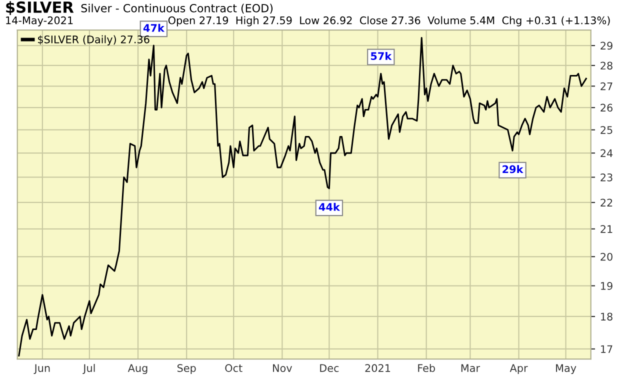 The image size is (620, 376). I want to click on chart-subtitle: Silver - Continuous Contract (EOD), so click(177, 9).